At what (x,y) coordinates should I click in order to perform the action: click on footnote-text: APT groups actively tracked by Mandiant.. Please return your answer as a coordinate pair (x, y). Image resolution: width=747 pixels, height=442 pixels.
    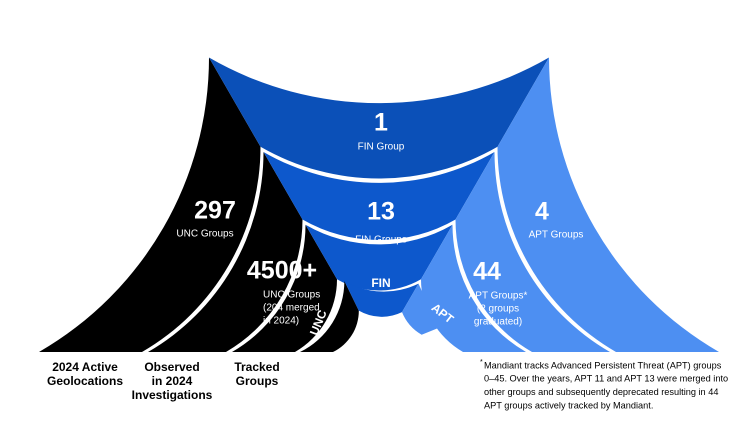
    Looking at the image, I should click on (568, 405).